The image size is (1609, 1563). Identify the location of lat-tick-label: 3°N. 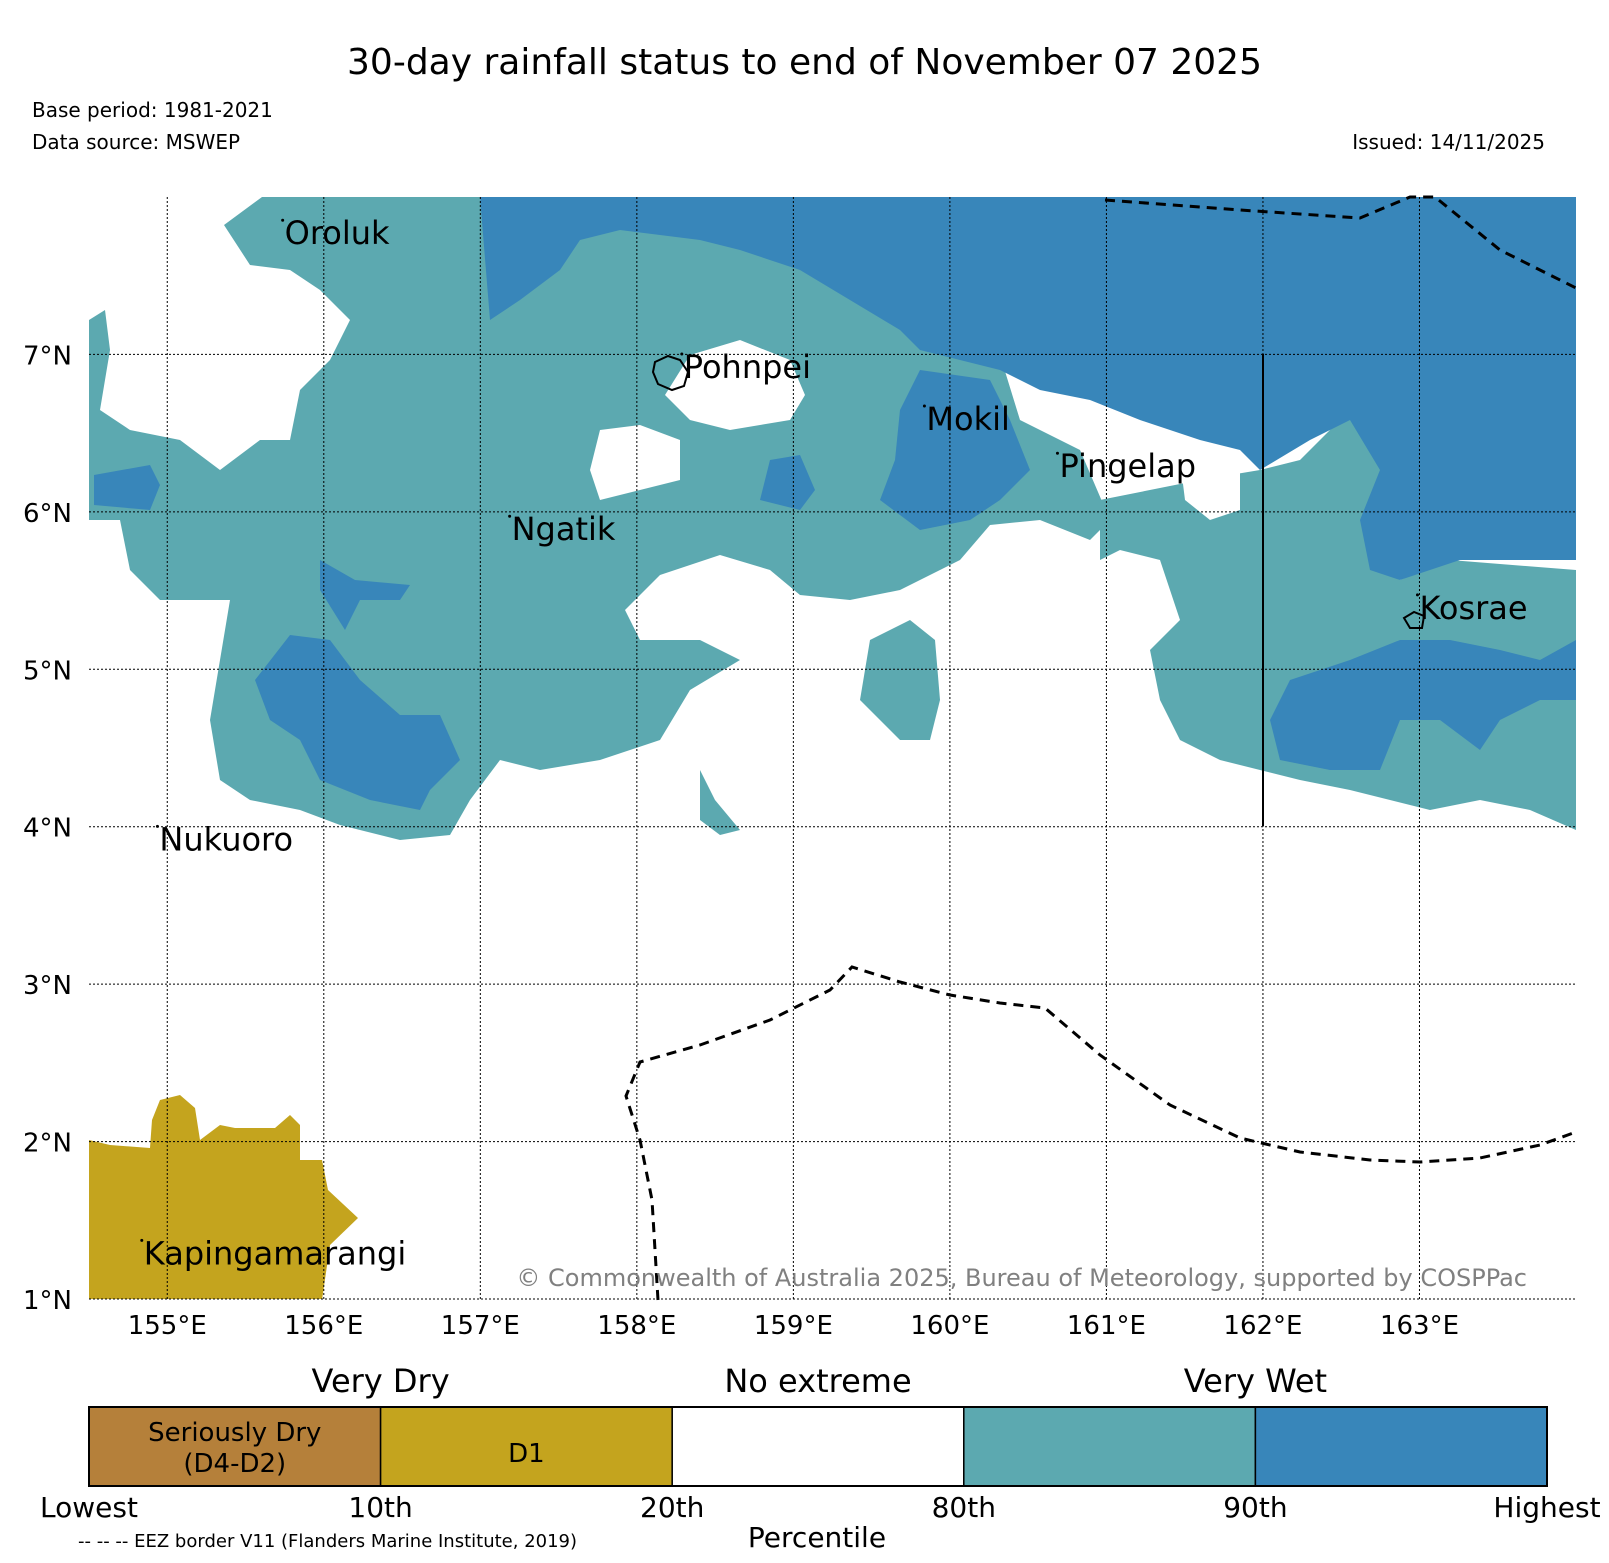
(47, 986).